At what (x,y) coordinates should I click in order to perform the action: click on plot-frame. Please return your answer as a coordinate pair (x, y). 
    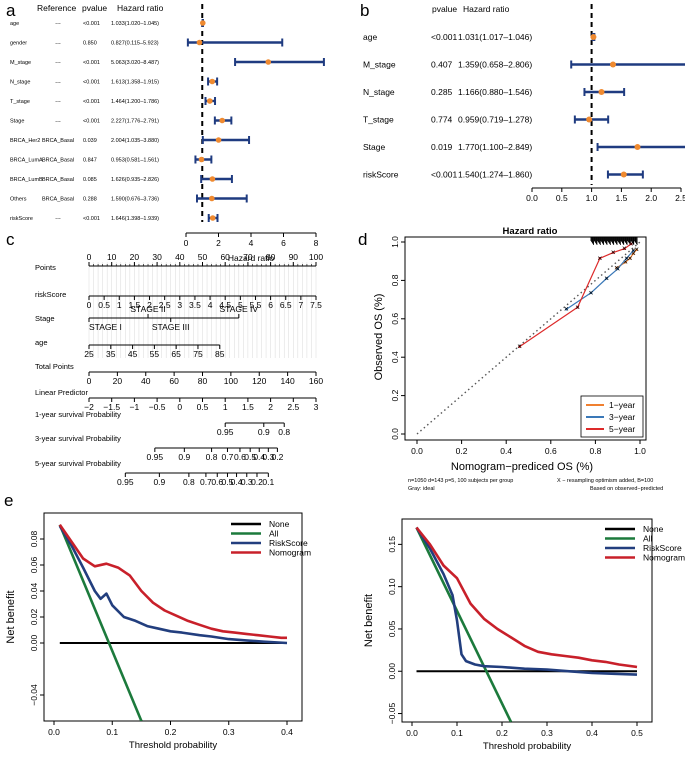
    Looking at the image, I should click on (525, 338).